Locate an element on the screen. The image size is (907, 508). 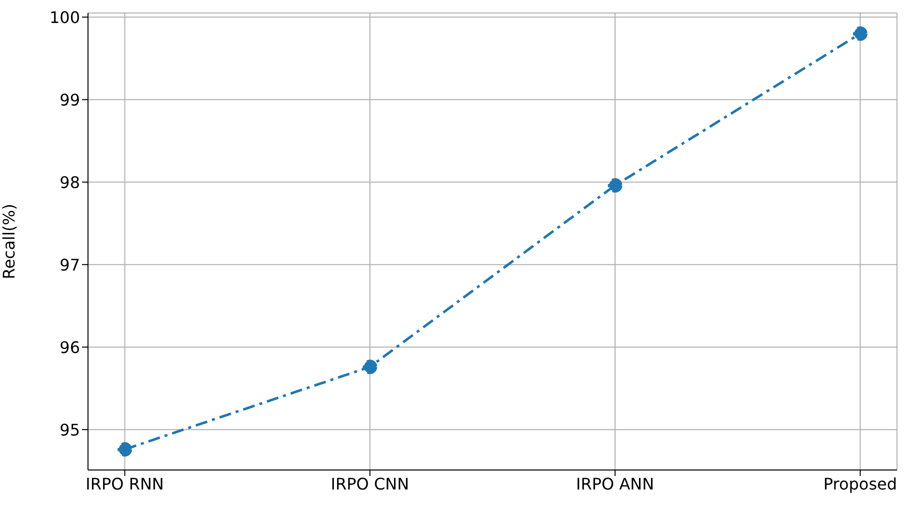
y-tick-label: 98 is located at coordinates (70, 182).